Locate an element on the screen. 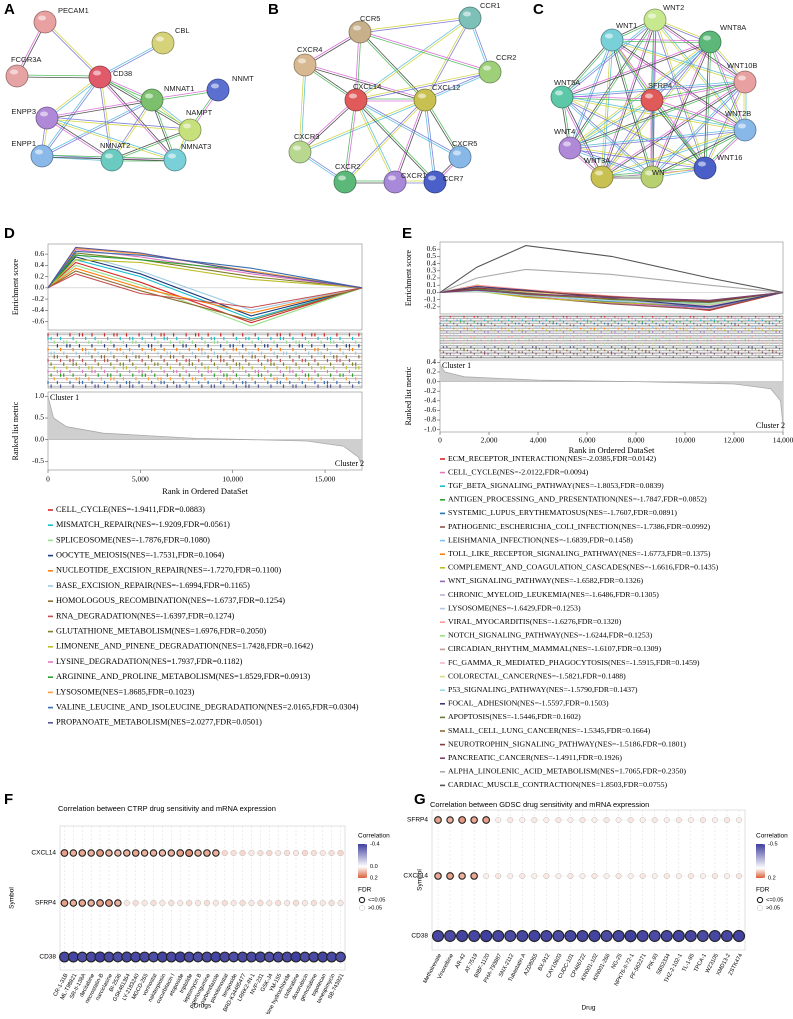 The width and height of the screenshot is (793, 1019). y-tick-label: 0.6 is located at coordinates (40, 253).